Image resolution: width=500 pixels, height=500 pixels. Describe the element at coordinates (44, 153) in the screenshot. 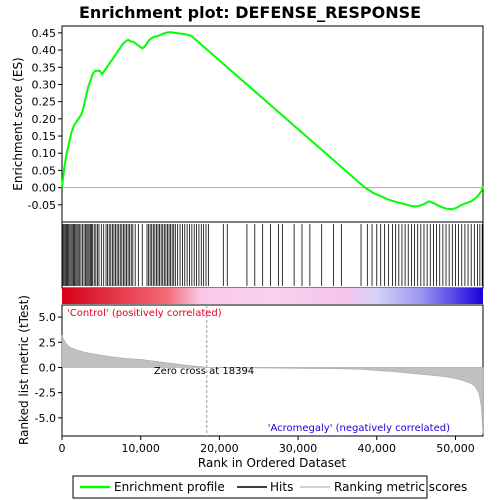

I see `es-ytick-label: 0.10` at that location.